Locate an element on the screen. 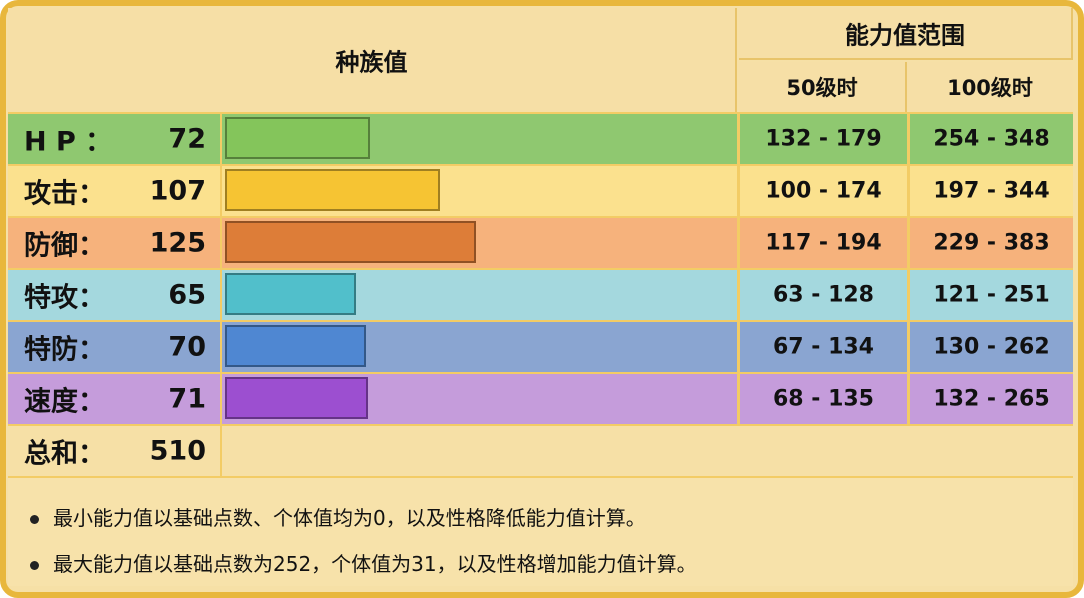 The width and height of the screenshot is (1084, 598). stat-name: 攻击： is located at coordinates (64, 194).